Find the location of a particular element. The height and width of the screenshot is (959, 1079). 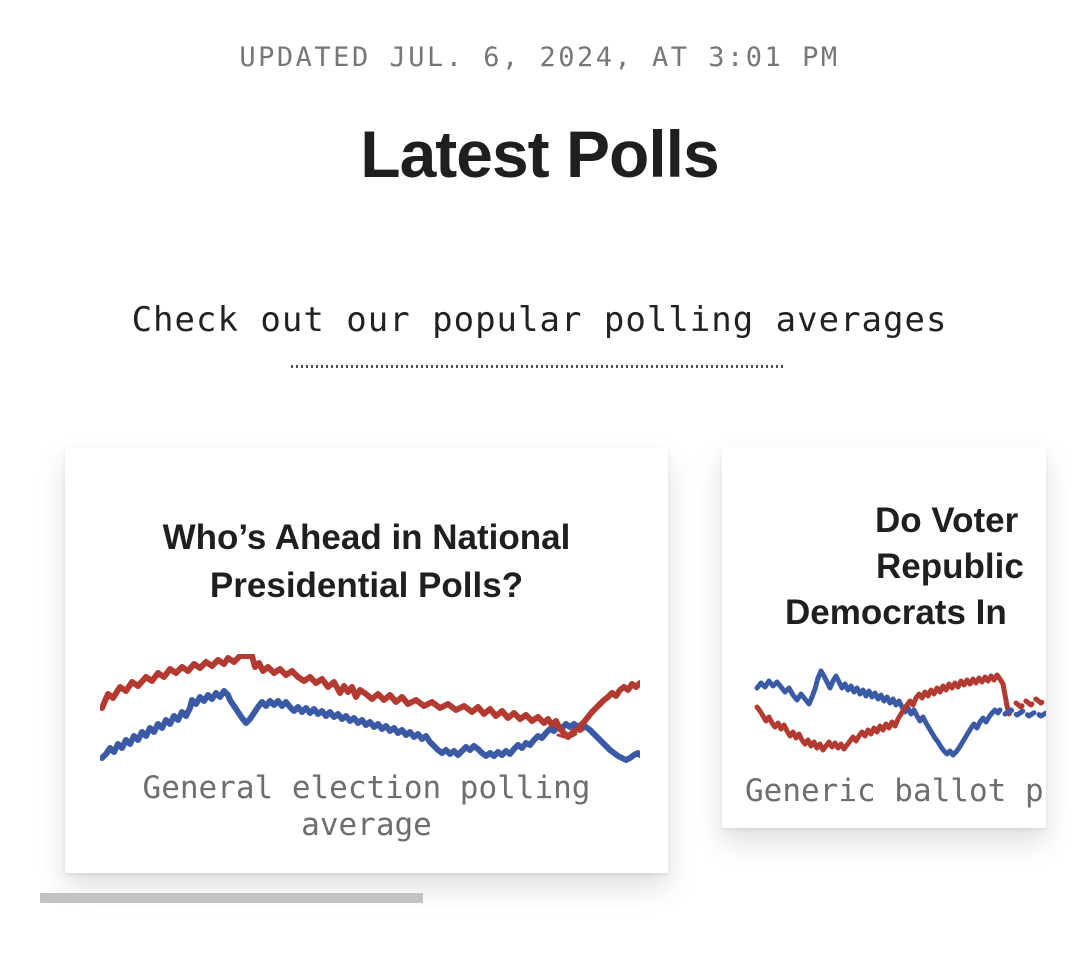

updated-timestamp: UPDATED JUL. 6, 2024, AT 3:01 PM is located at coordinates (539, 57).